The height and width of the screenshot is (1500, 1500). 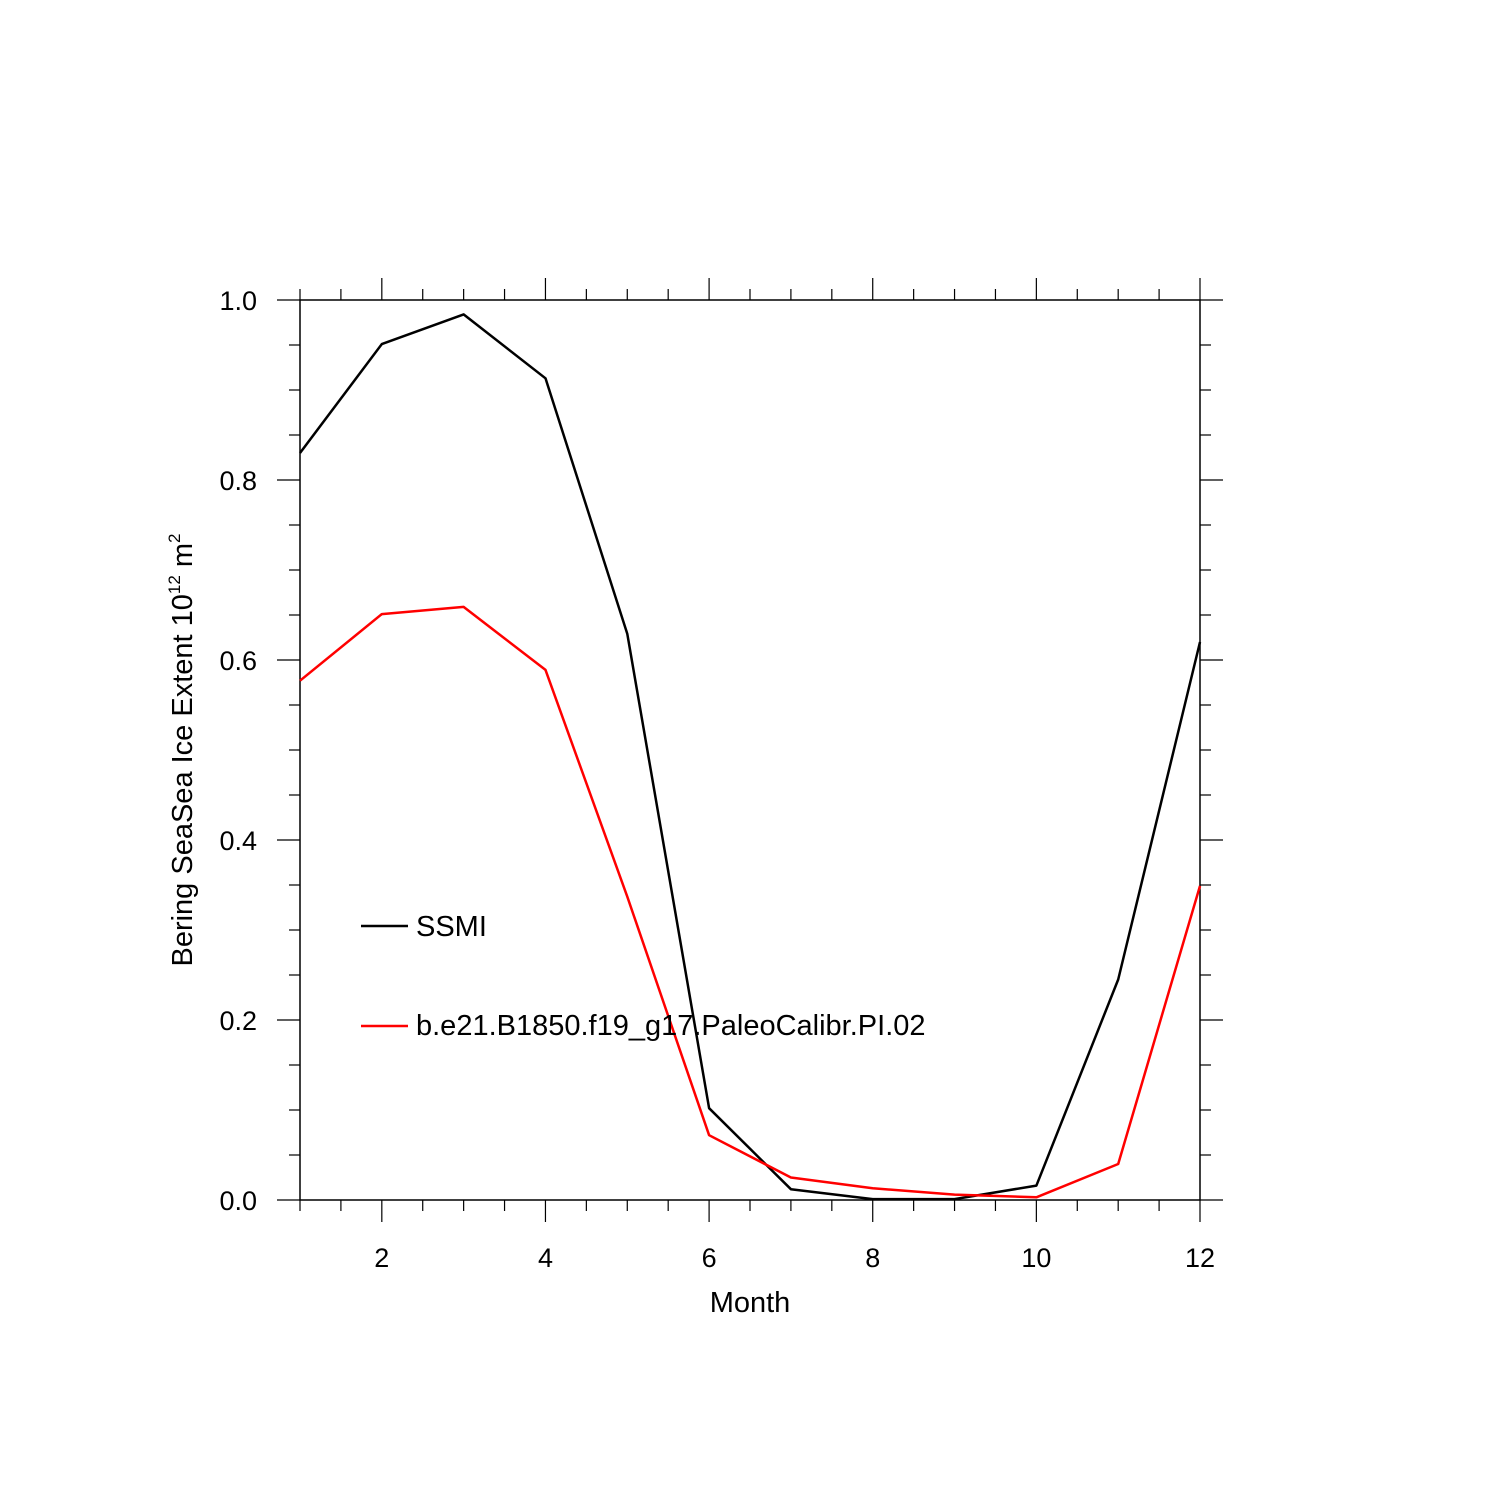 What do you see at coordinates (238, 1201) in the screenshot?
I see `y-tick-label: 0.0` at bounding box center [238, 1201].